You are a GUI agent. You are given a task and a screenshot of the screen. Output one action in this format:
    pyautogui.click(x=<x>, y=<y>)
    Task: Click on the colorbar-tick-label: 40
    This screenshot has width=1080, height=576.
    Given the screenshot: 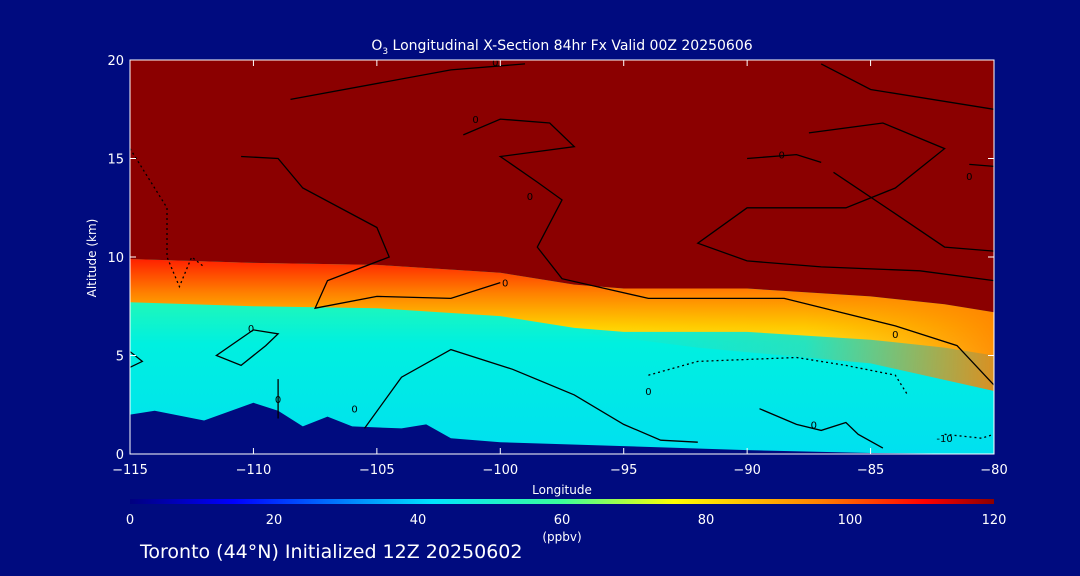 What is the action you would take?
    pyautogui.click(x=418, y=520)
    